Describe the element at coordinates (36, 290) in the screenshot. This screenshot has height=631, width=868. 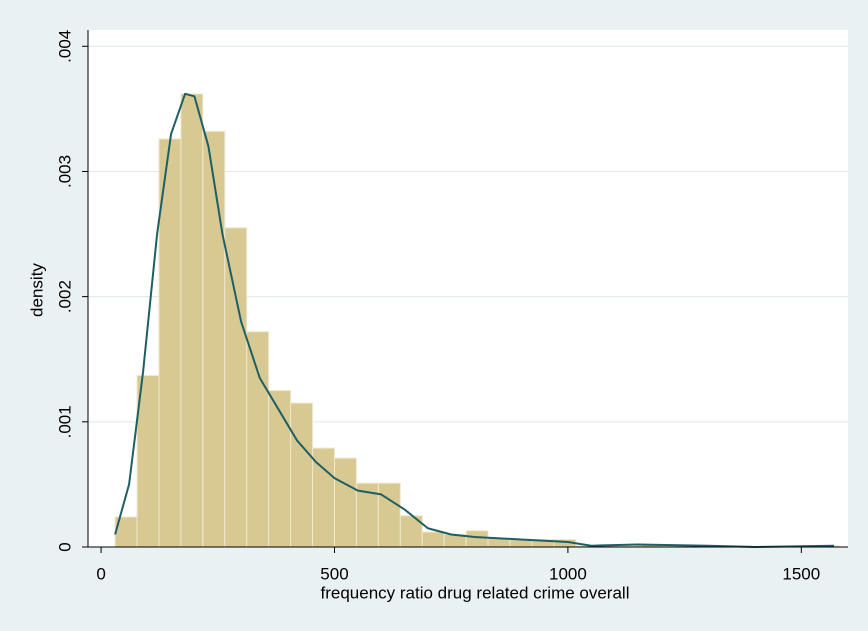
I see `y-axis-title: density` at that location.